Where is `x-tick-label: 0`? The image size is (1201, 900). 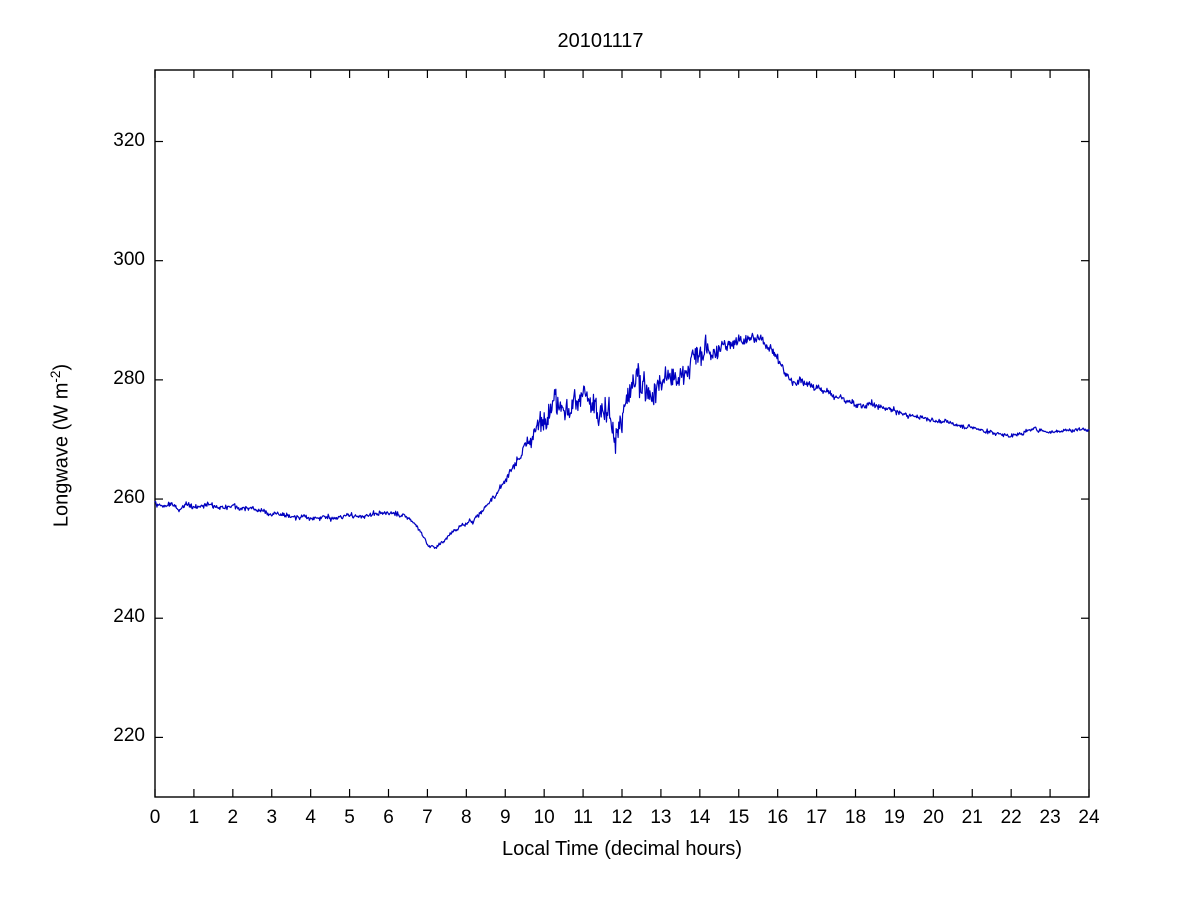 x-tick-label: 0 is located at coordinates (155, 817).